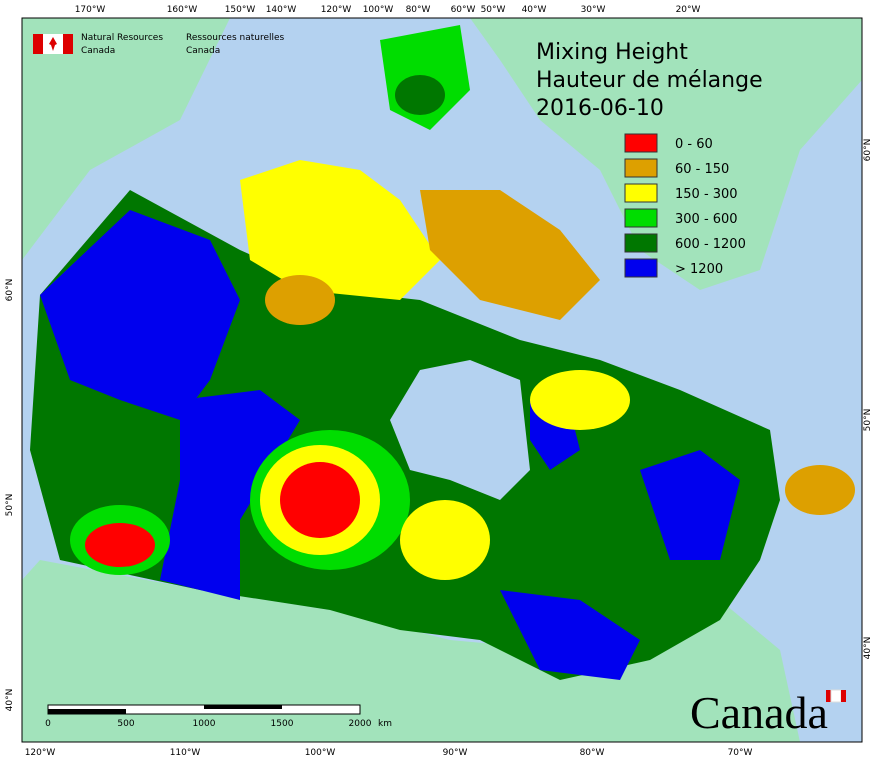 The height and width of the screenshot is (764, 880). What do you see at coordinates (600, 108) in the screenshot?
I see `title: 2016-06-10` at bounding box center [600, 108].